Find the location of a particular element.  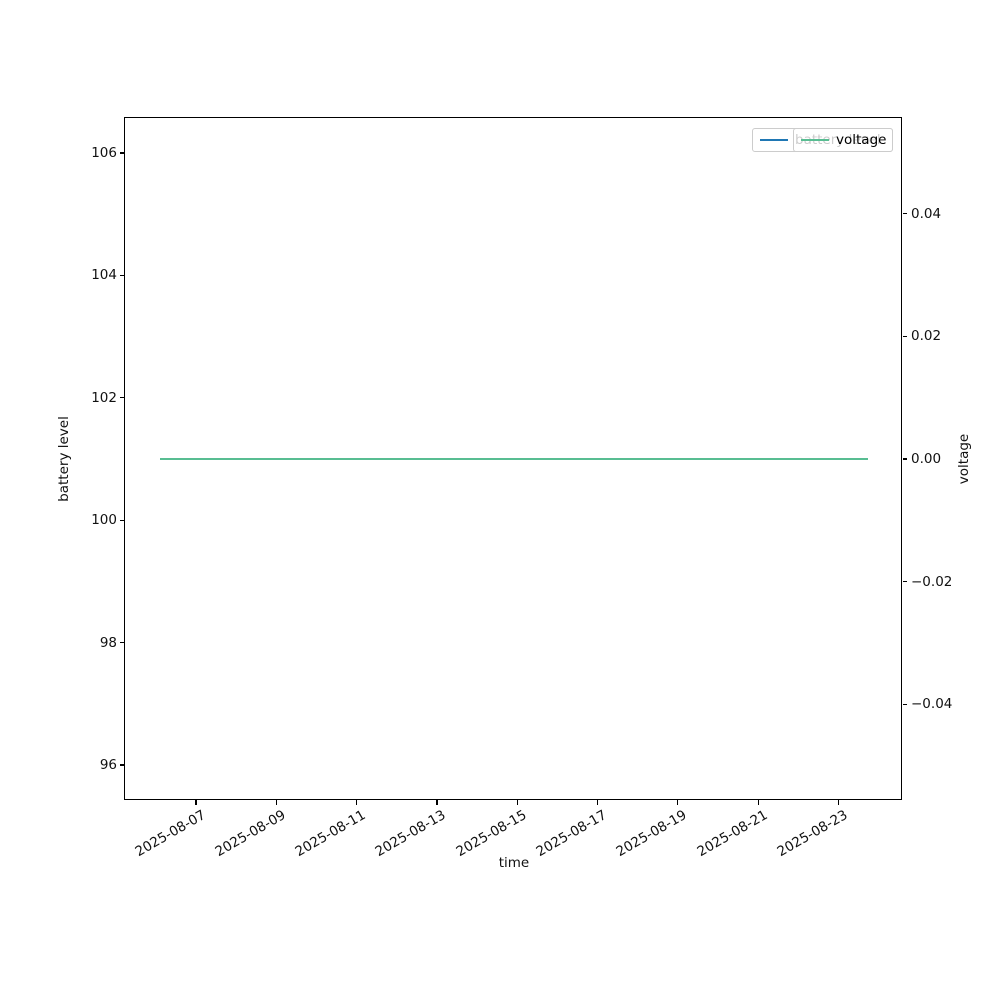

y-right-tick-label: −0.04 is located at coordinates (932, 704).